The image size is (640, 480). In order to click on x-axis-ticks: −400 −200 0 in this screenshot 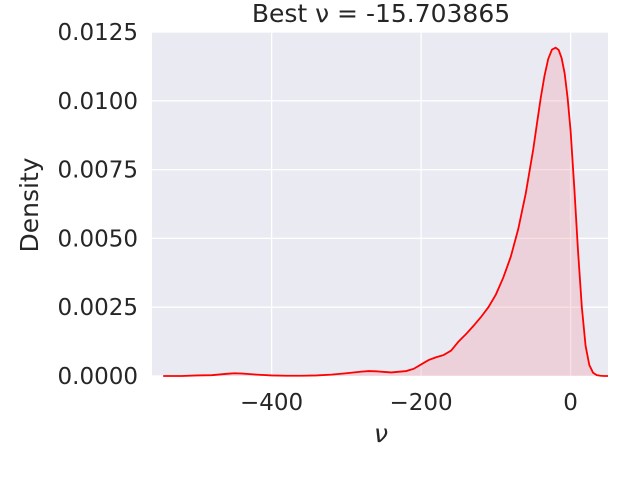, I will do `click(409, 403)`.